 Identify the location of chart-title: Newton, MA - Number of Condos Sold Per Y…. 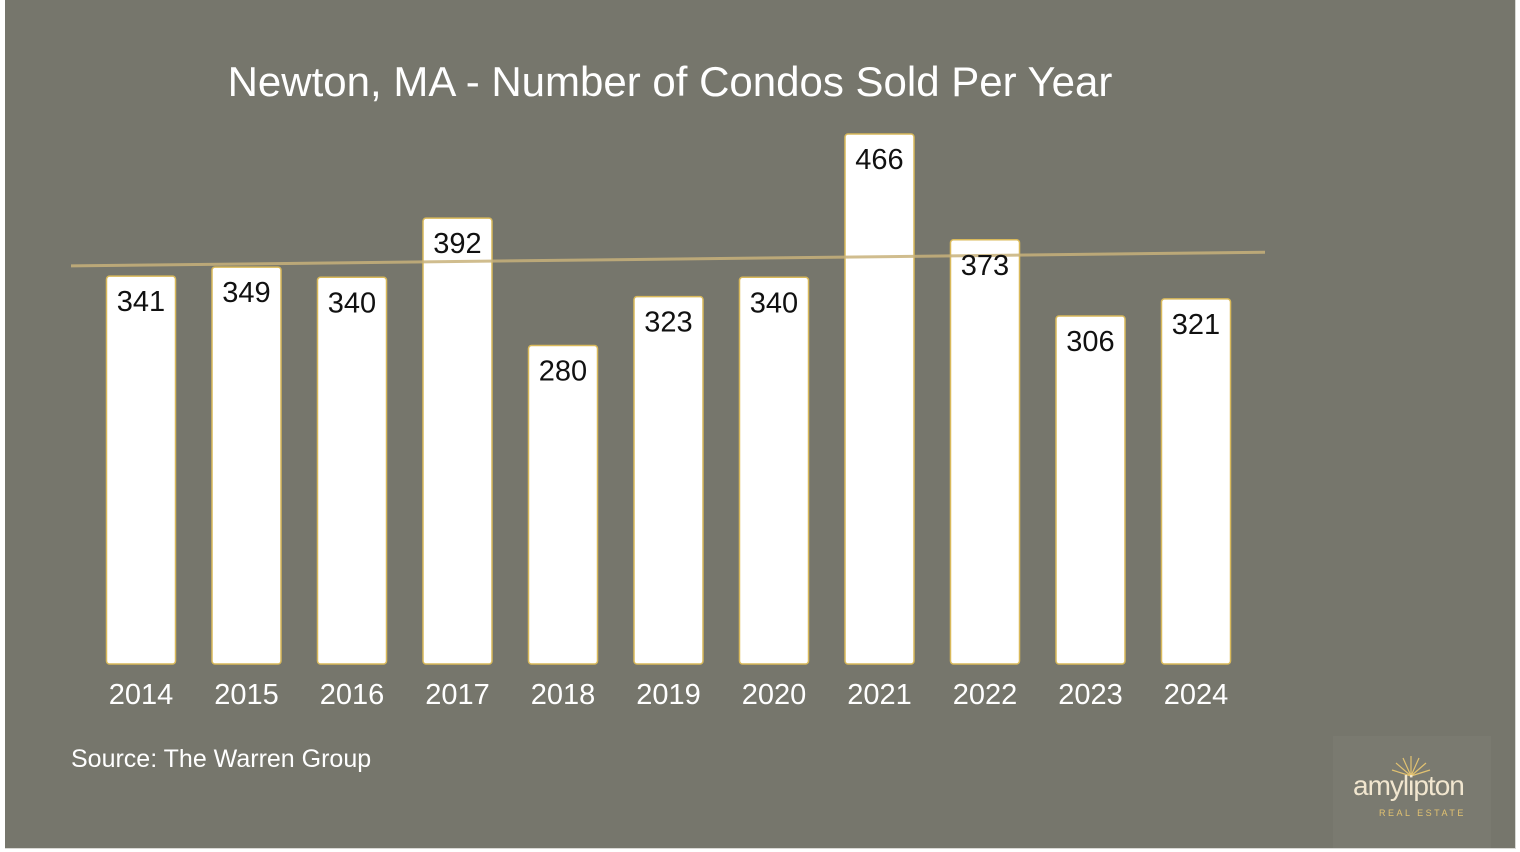
(670, 81).